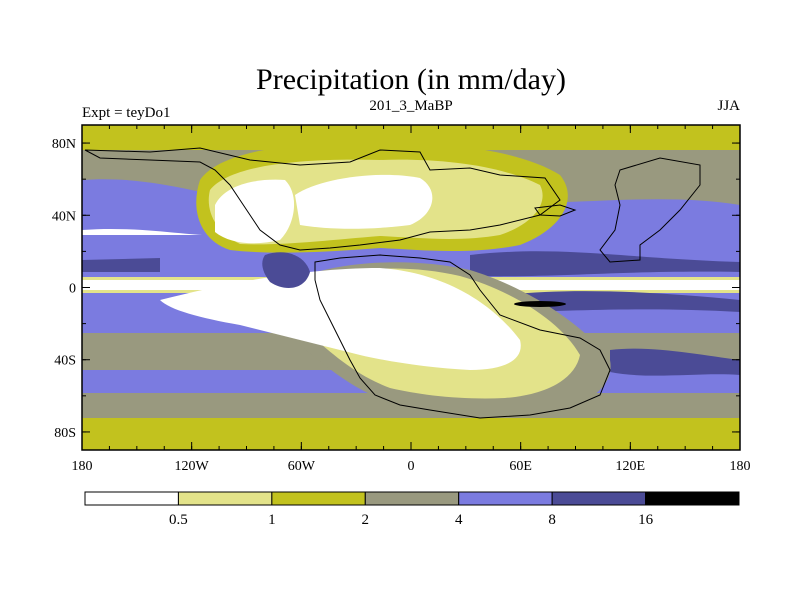  I want to click on x-tick-label: 60W, so click(302, 466).